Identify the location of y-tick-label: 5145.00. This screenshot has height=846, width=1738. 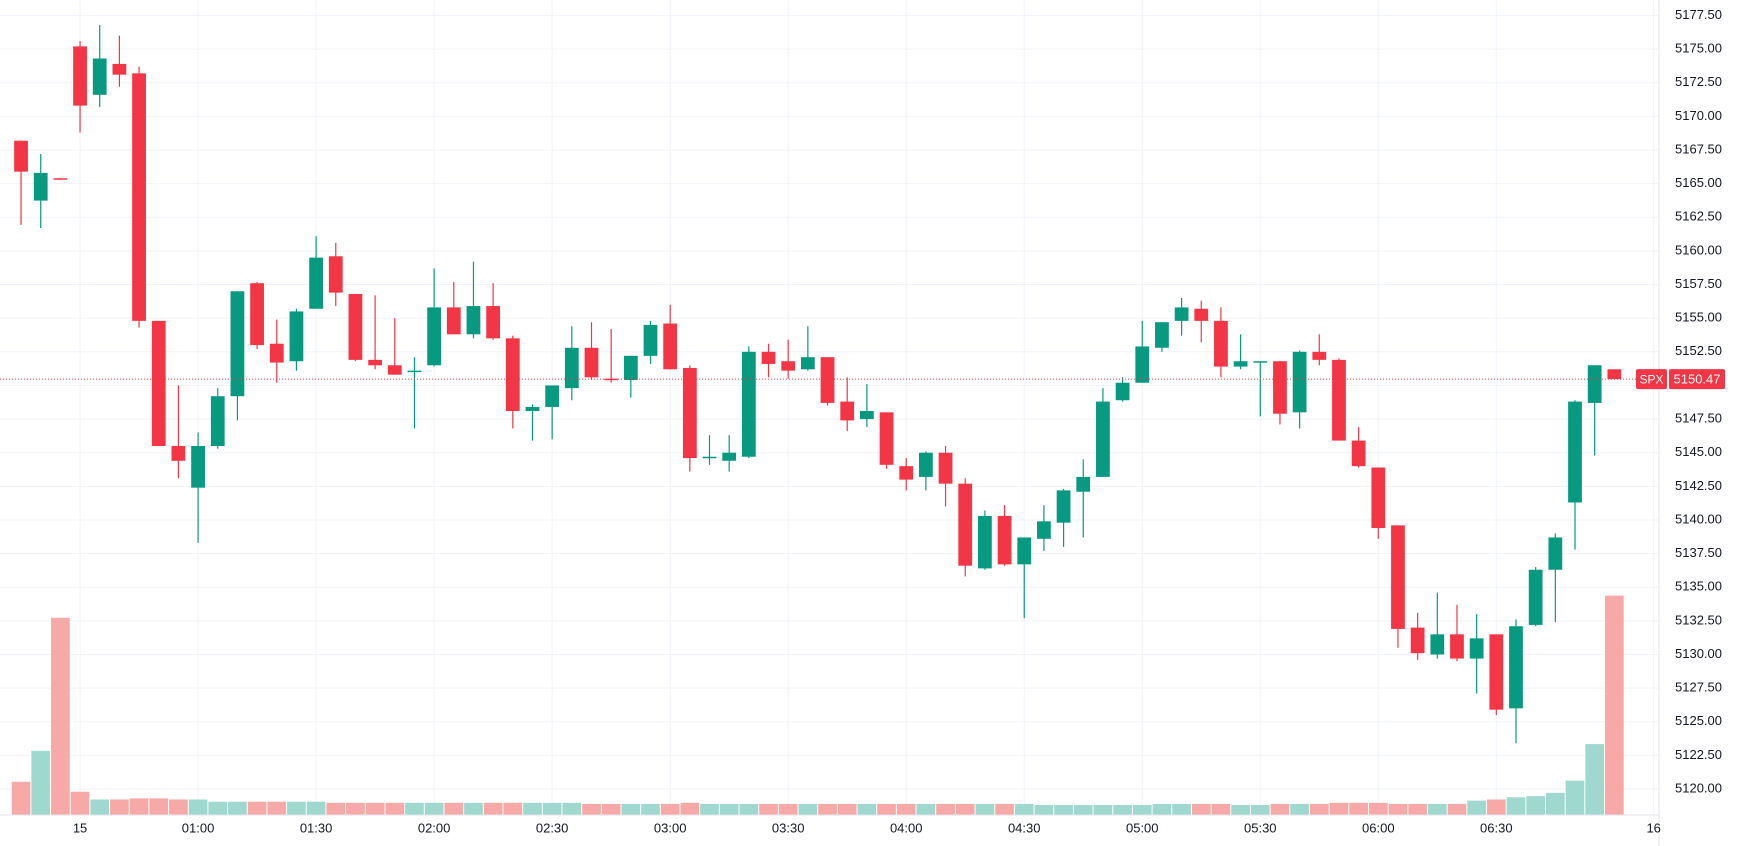
(1698, 451).